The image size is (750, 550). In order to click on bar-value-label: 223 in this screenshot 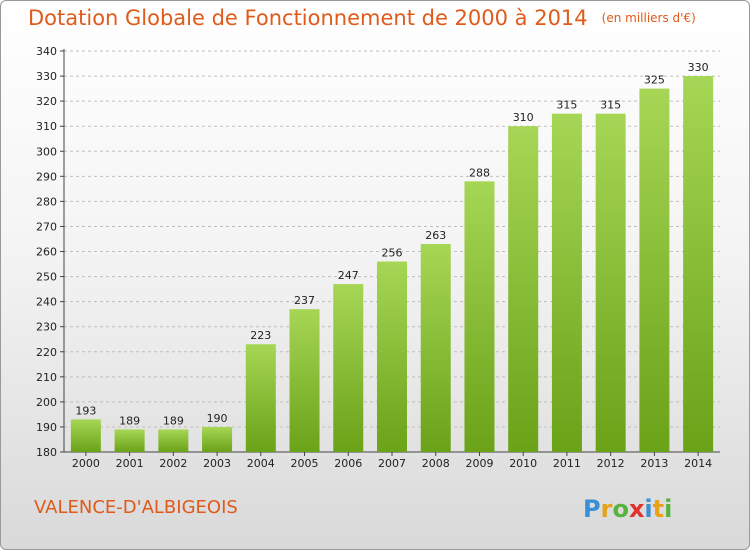, I will do `click(260, 335)`.